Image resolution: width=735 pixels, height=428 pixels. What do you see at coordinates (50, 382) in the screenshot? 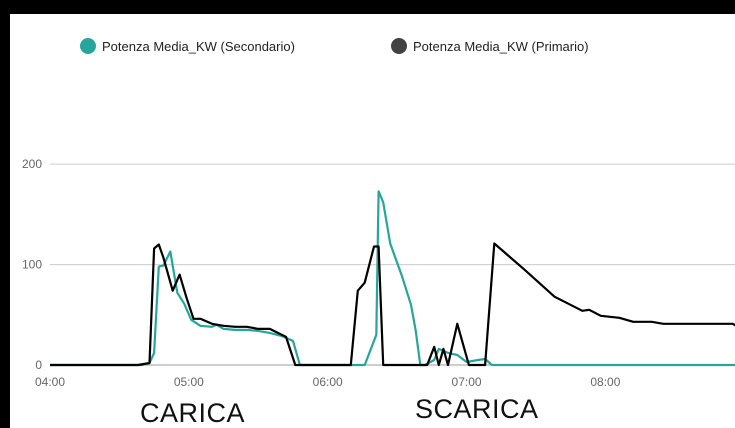
I see `x-tick-label: 04:00` at bounding box center [50, 382].